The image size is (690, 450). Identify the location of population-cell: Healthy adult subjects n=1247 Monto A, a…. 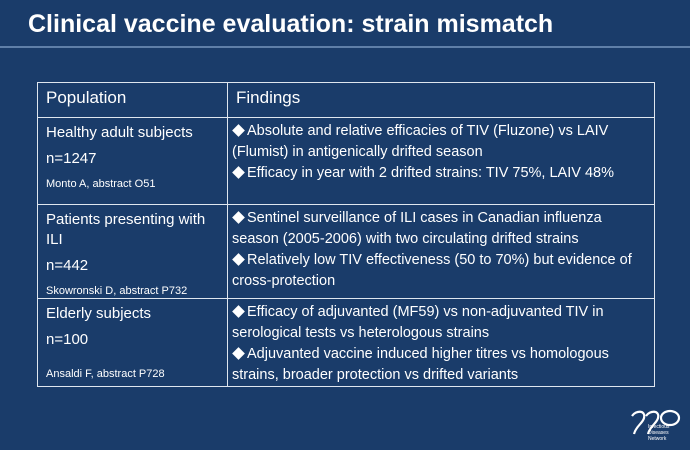
(132, 161).